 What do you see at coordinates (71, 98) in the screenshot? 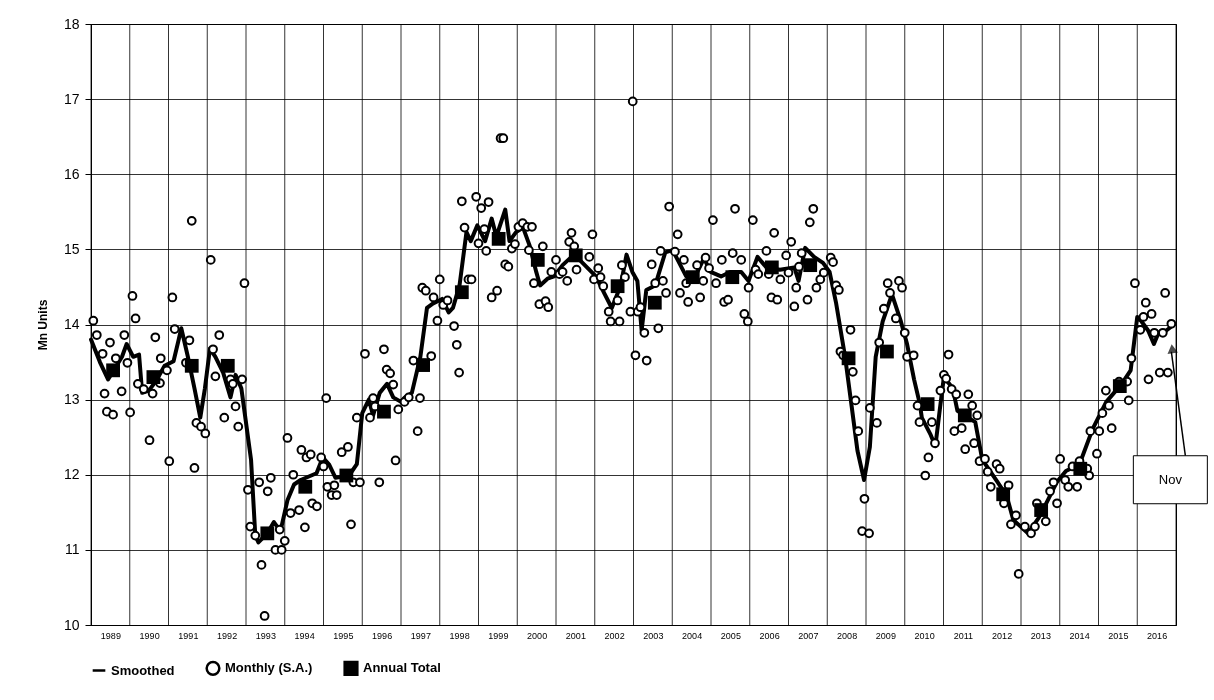
I see `y-tick-label: 17` at bounding box center [71, 98].